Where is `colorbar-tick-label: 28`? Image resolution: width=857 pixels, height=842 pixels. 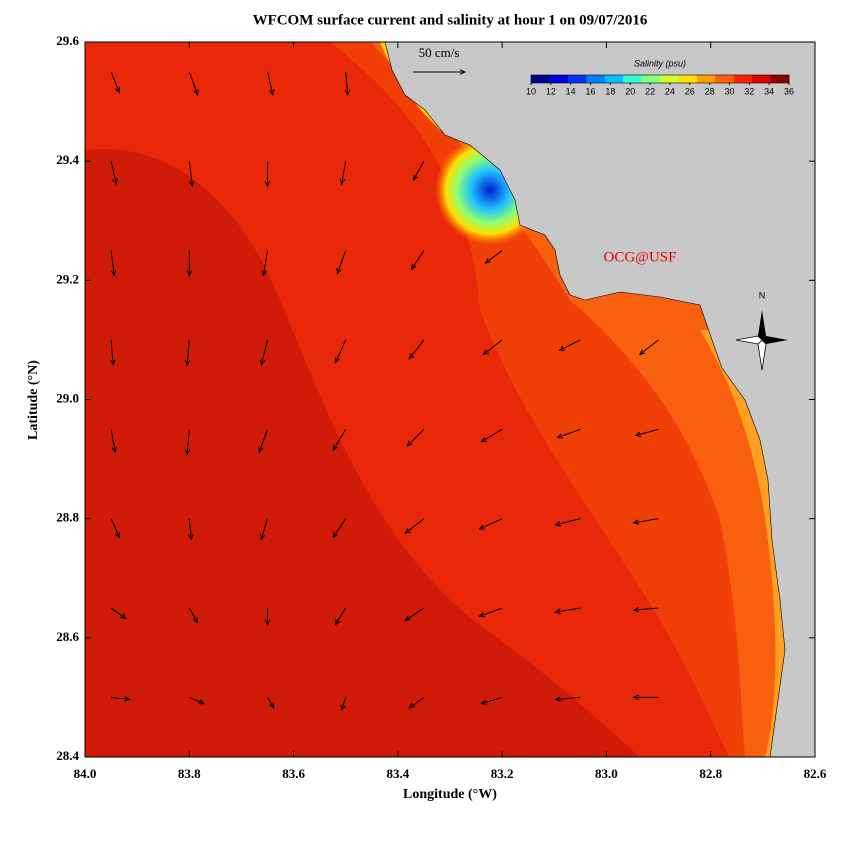
colorbar-tick-label: 28 is located at coordinates (710, 91).